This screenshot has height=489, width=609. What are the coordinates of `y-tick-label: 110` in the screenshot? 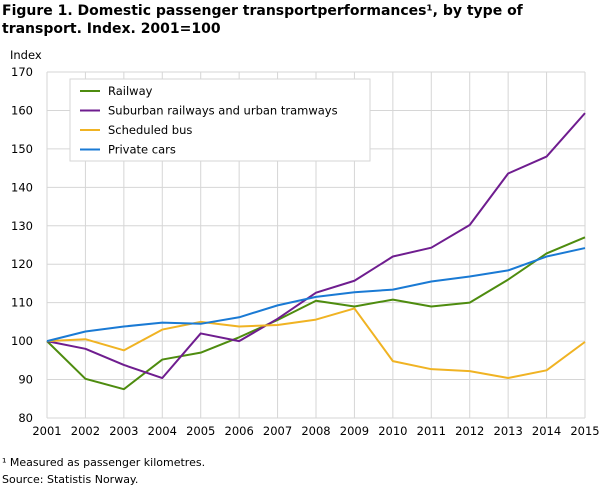 It's located at (22, 303).